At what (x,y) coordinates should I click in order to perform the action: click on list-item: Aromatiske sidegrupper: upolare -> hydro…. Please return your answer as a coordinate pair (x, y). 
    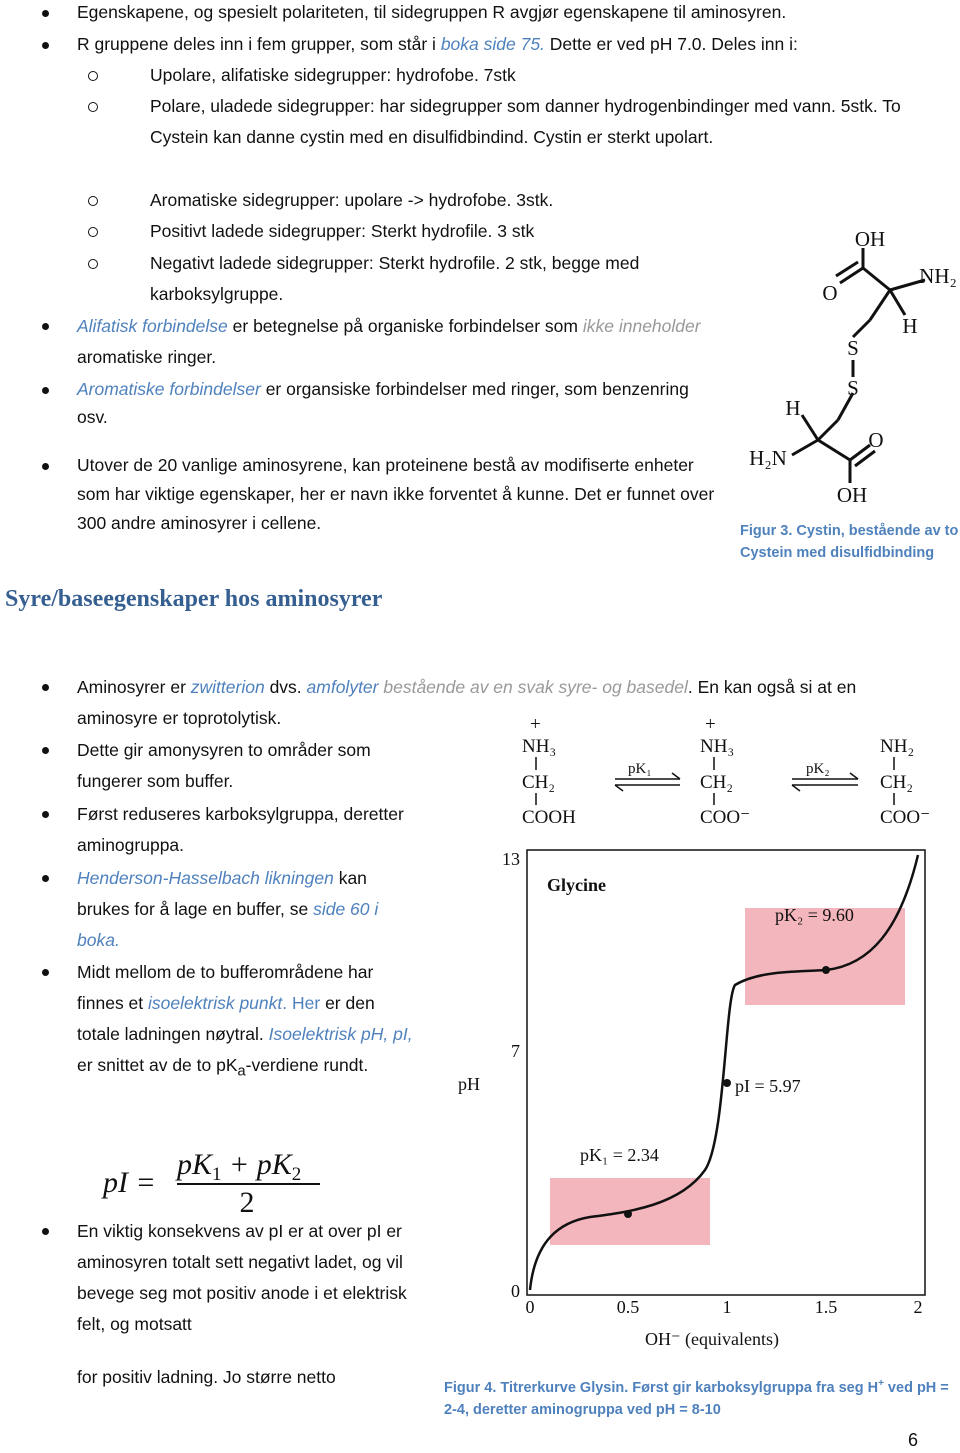
    Looking at the image, I should click on (352, 200).